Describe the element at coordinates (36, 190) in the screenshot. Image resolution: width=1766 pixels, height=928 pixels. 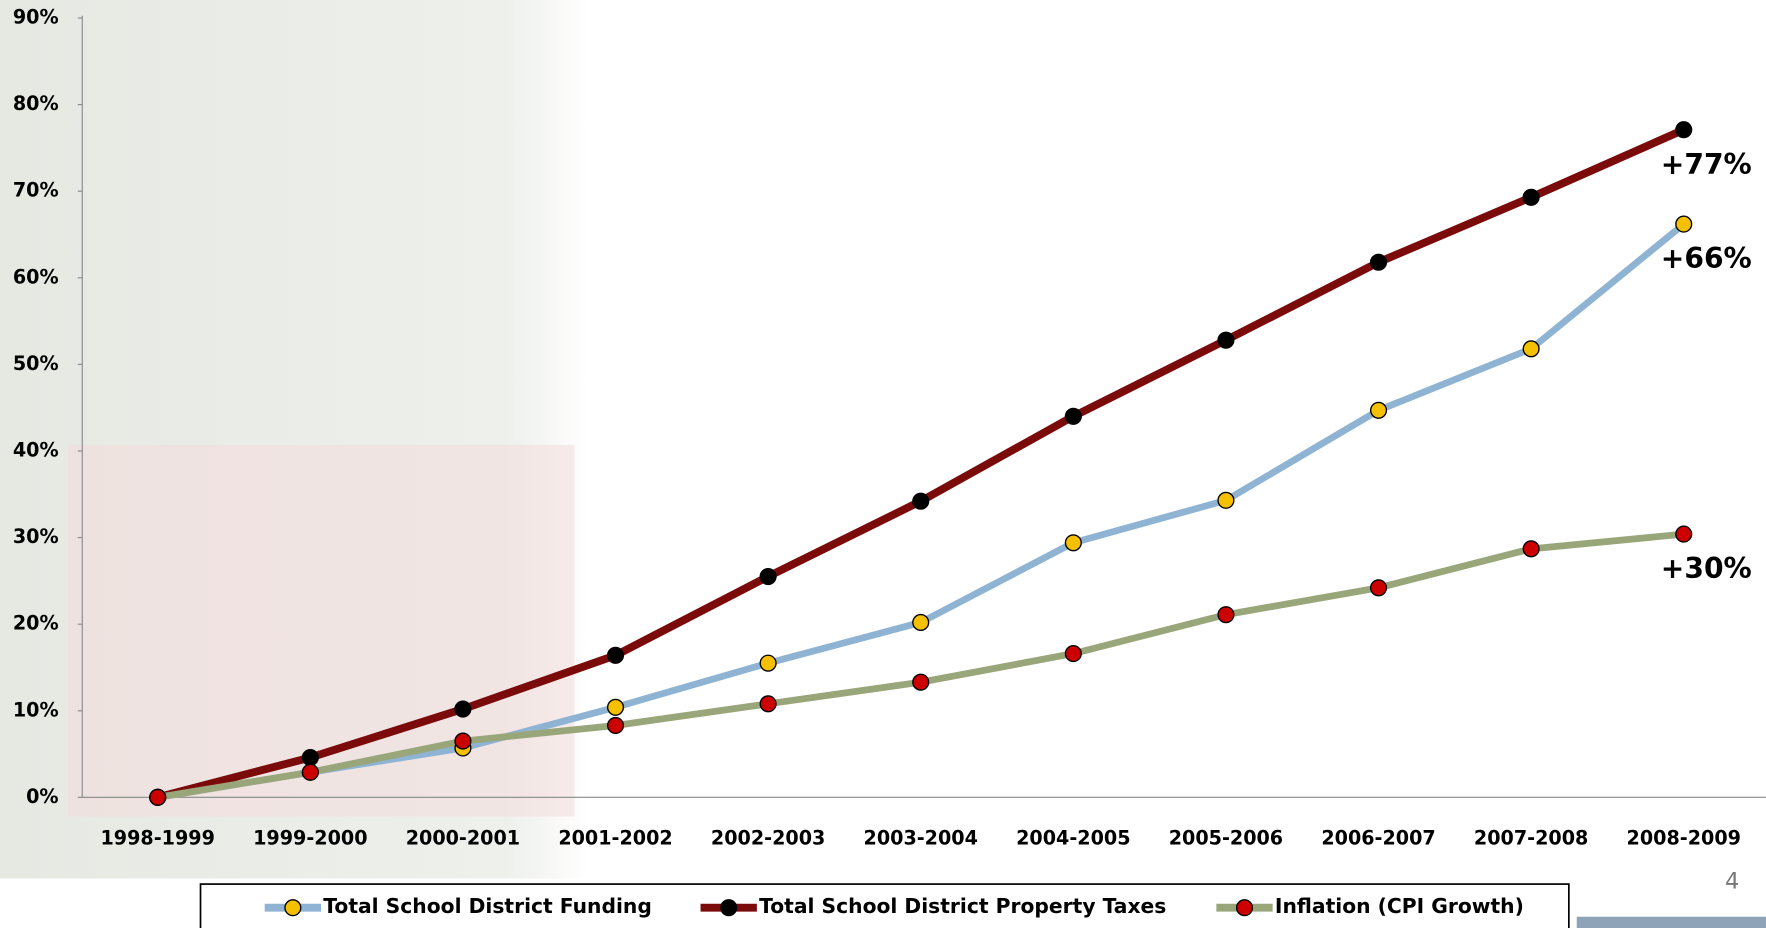
I see `y-tick-label: 70%` at that location.